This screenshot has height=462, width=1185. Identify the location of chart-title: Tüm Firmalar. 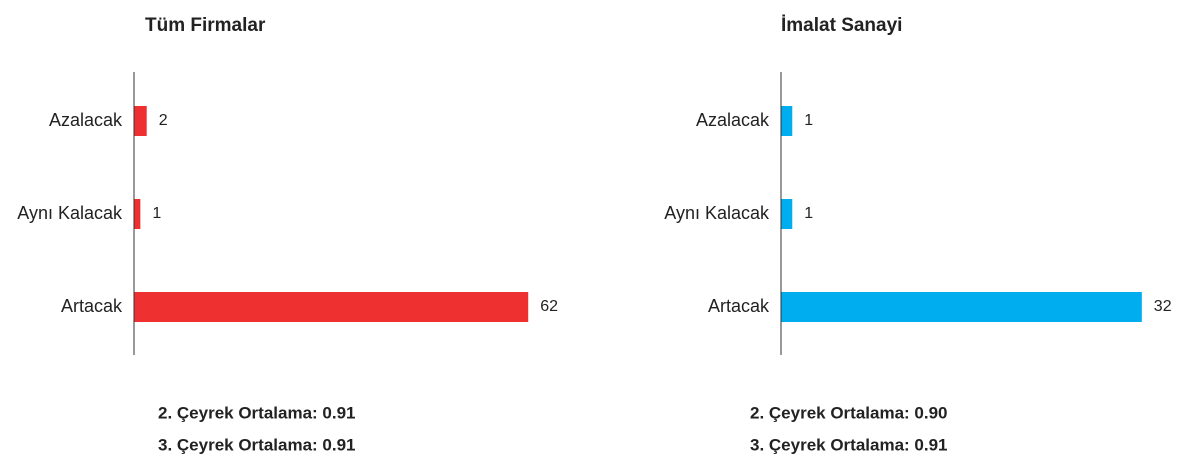
(205, 25).